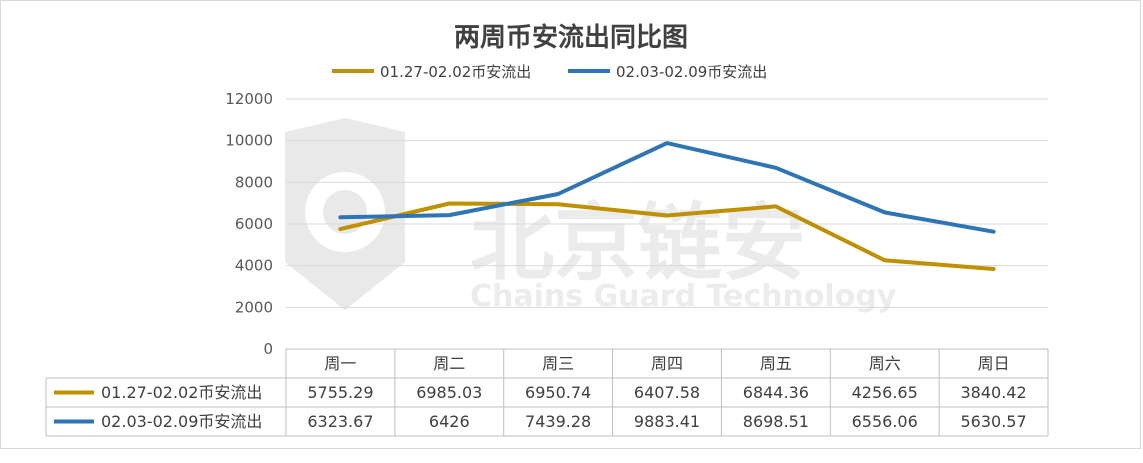  I want to click on data-label: 6950.74, so click(558, 392).